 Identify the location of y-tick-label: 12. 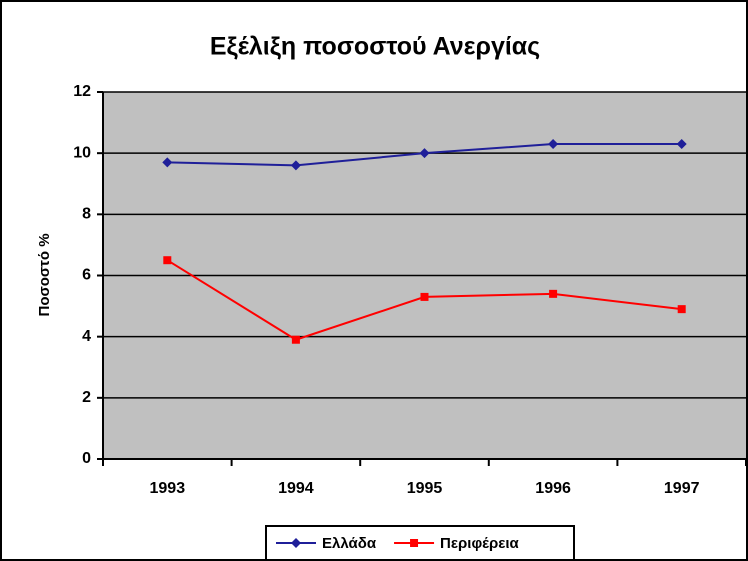
(82, 91).